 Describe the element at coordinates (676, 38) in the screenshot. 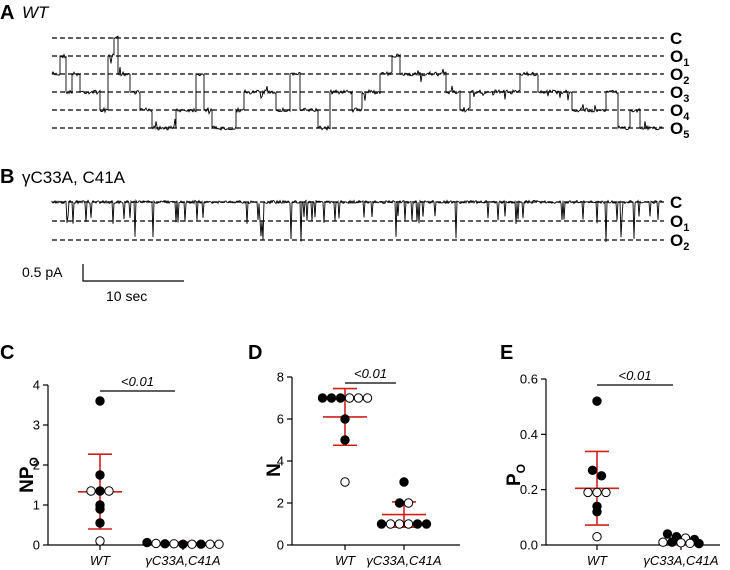

I see `state-a-c: C` at that location.